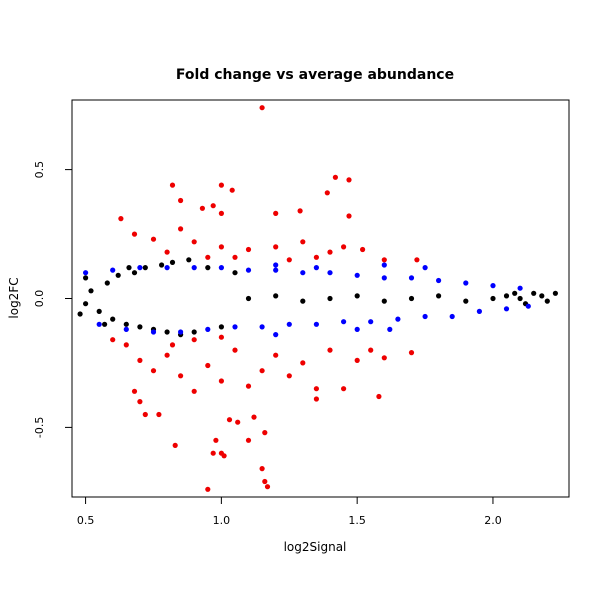 The width and height of the screenshot is (600, 600). Describe the element at coordinates (39, 170) in the screenshot. I see `y-tick-label-2: 0.5` at that location.